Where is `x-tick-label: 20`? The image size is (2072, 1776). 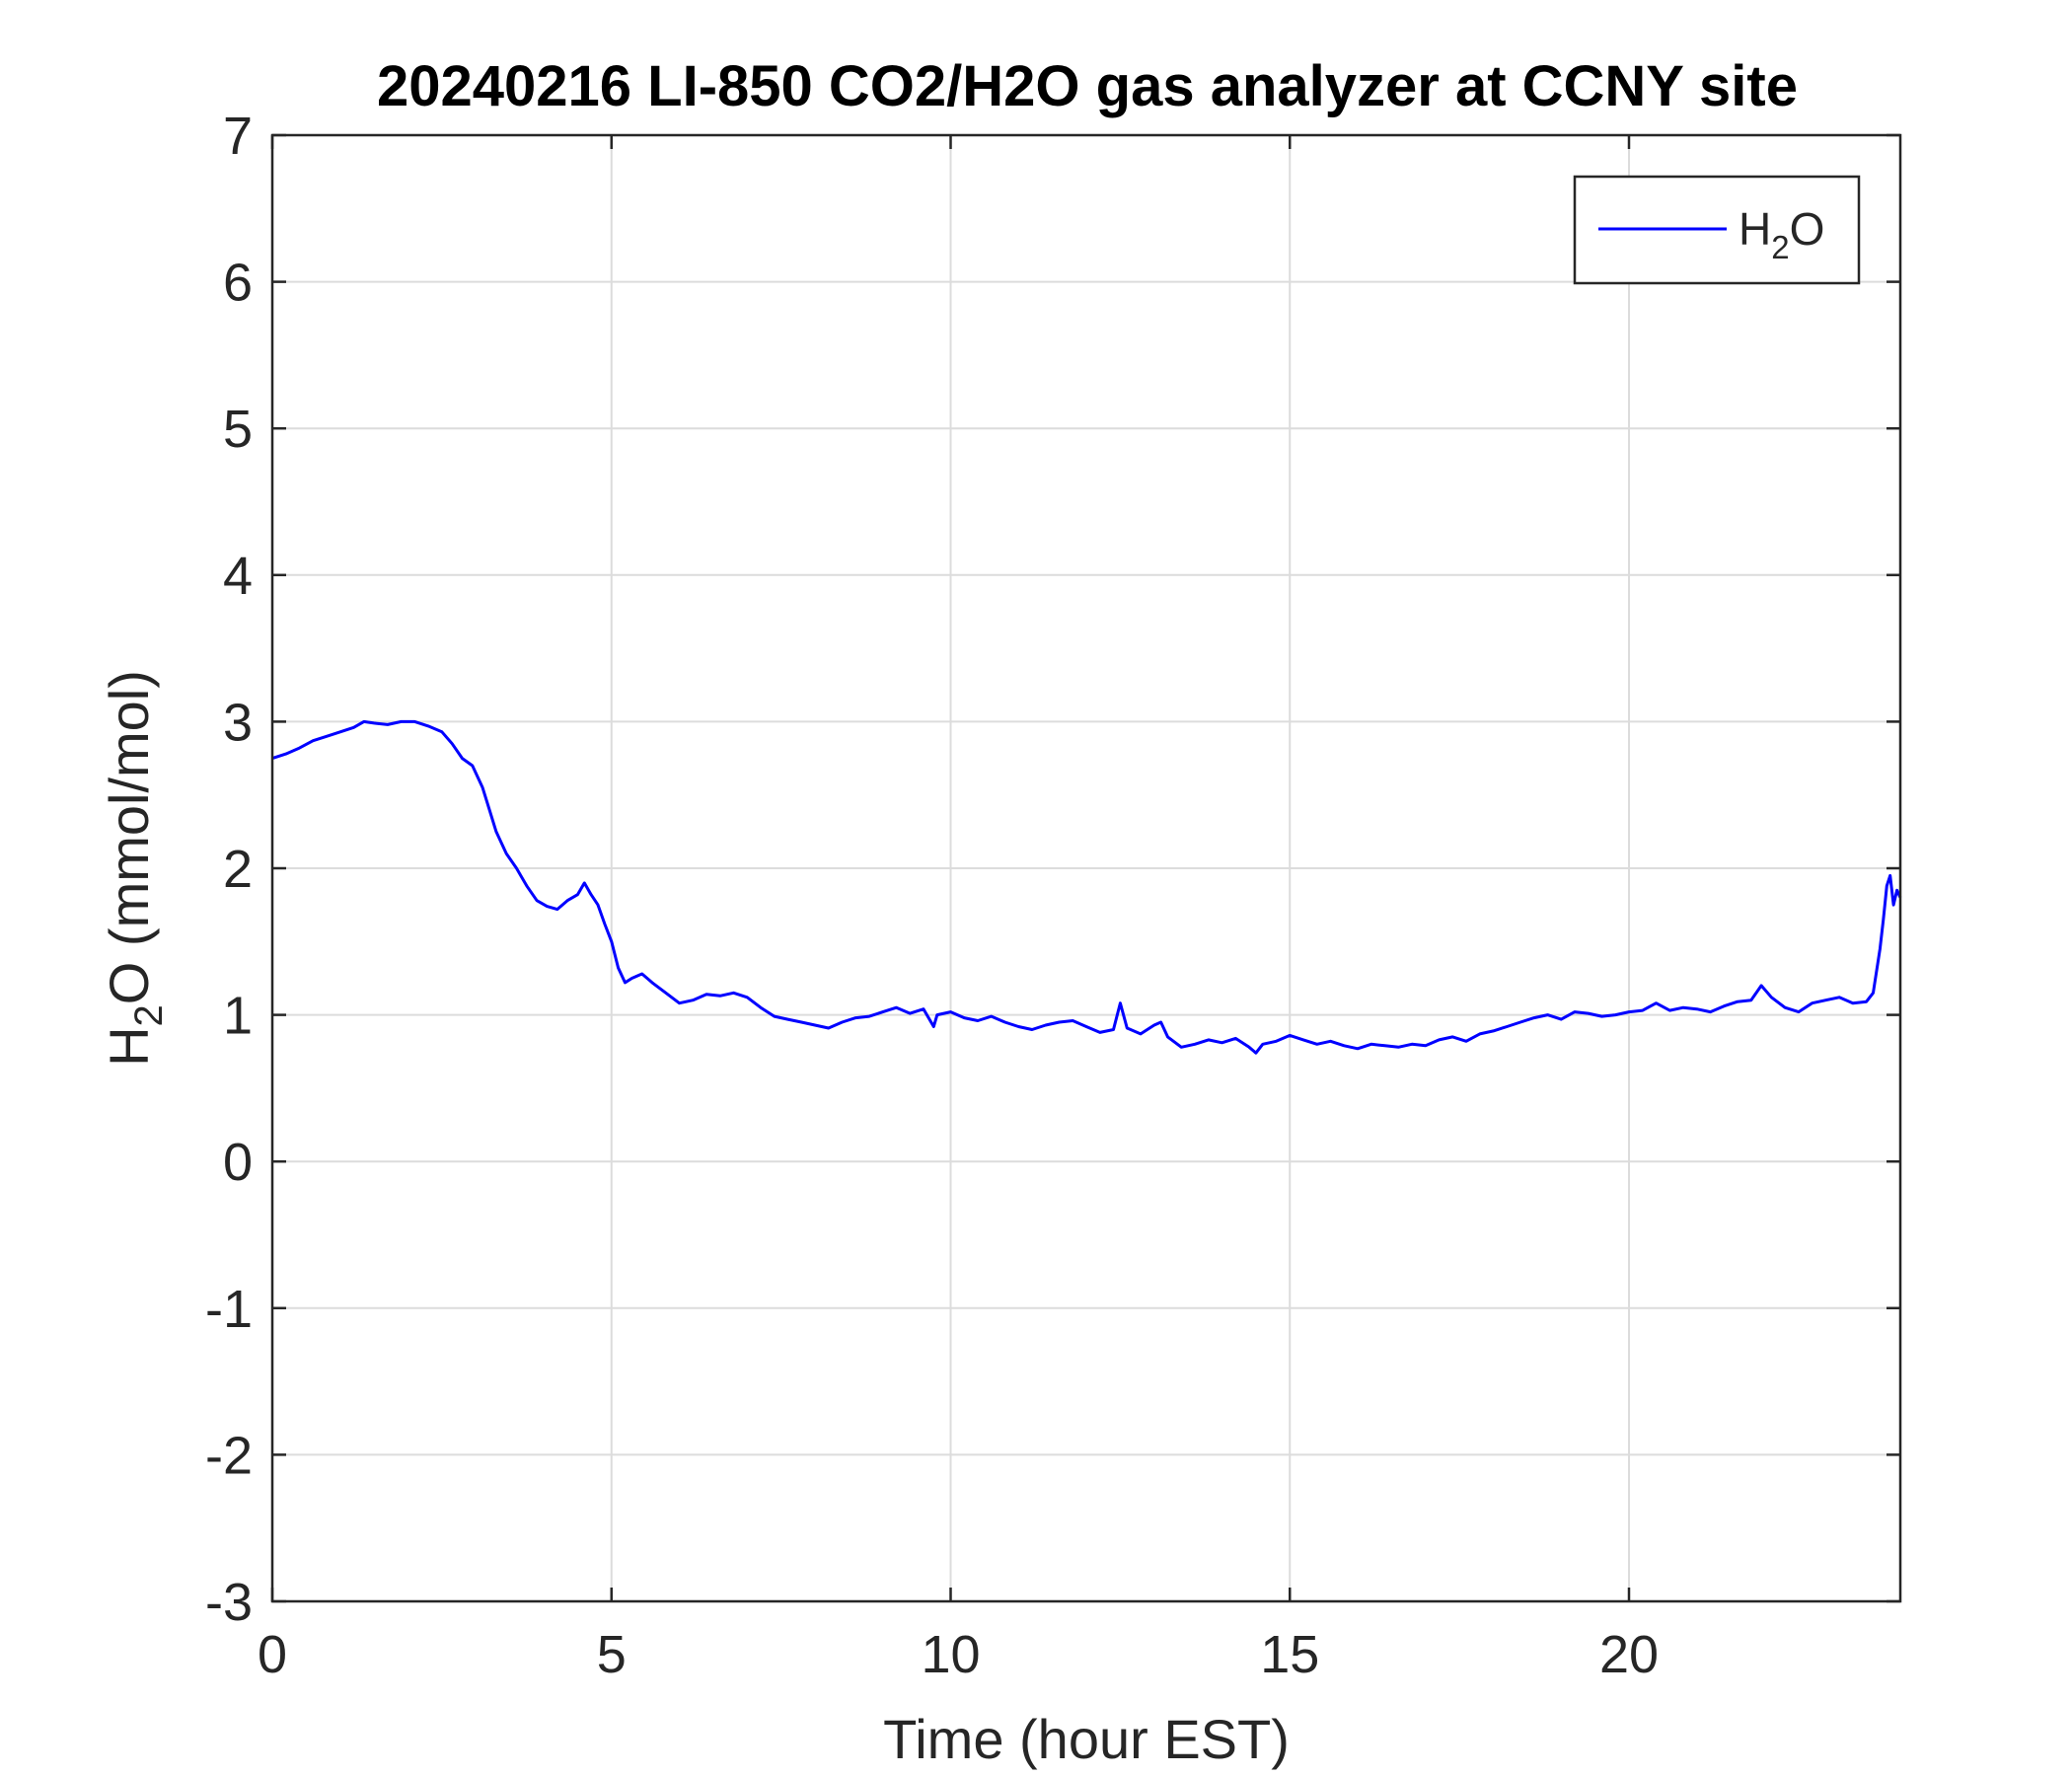
x-tick-label: 20 is located at coordinates (1629, 1655).